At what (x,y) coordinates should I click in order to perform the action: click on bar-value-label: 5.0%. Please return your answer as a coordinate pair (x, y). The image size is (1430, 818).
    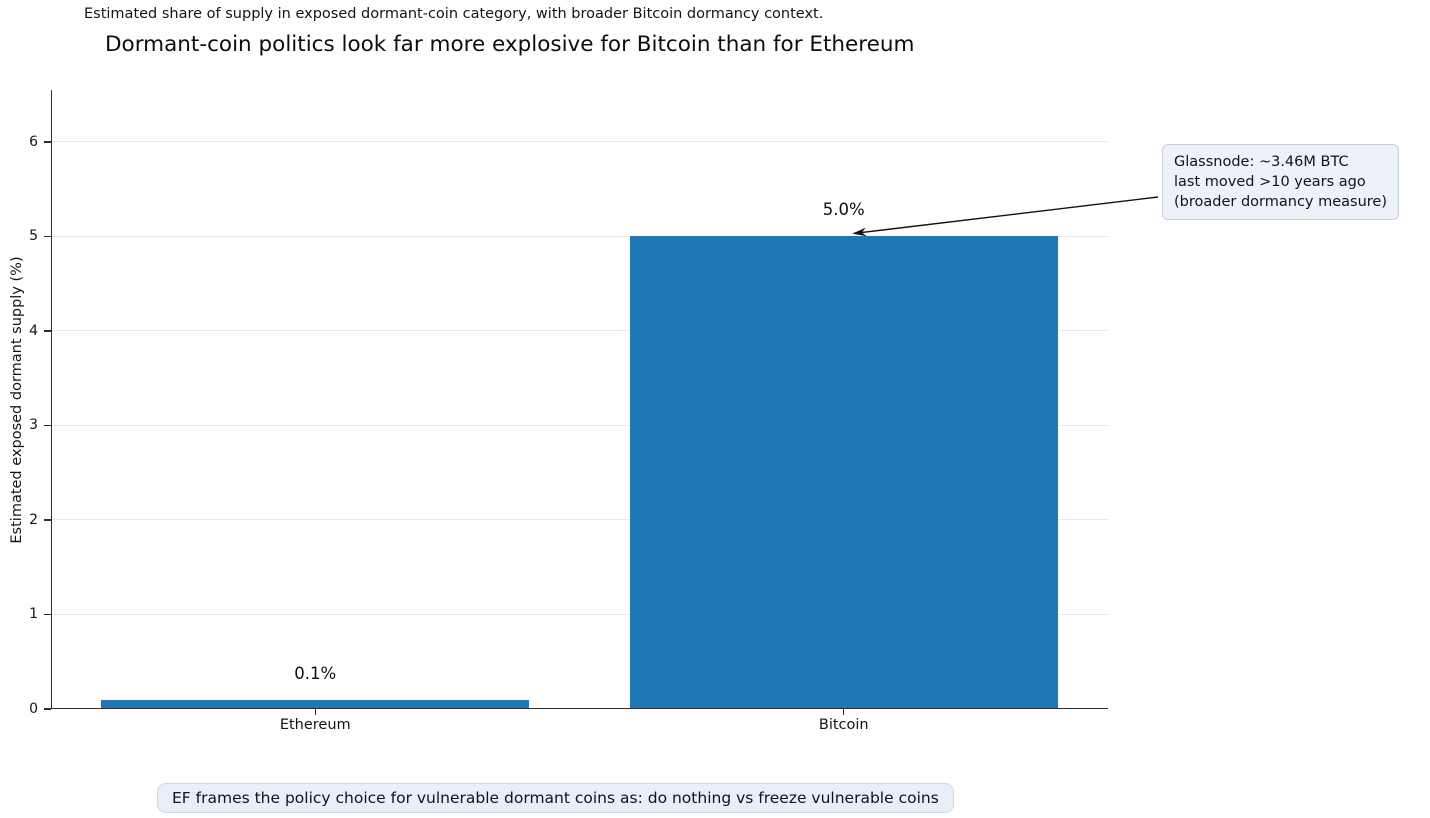
    Looking at the image, I should click on (843, 210).